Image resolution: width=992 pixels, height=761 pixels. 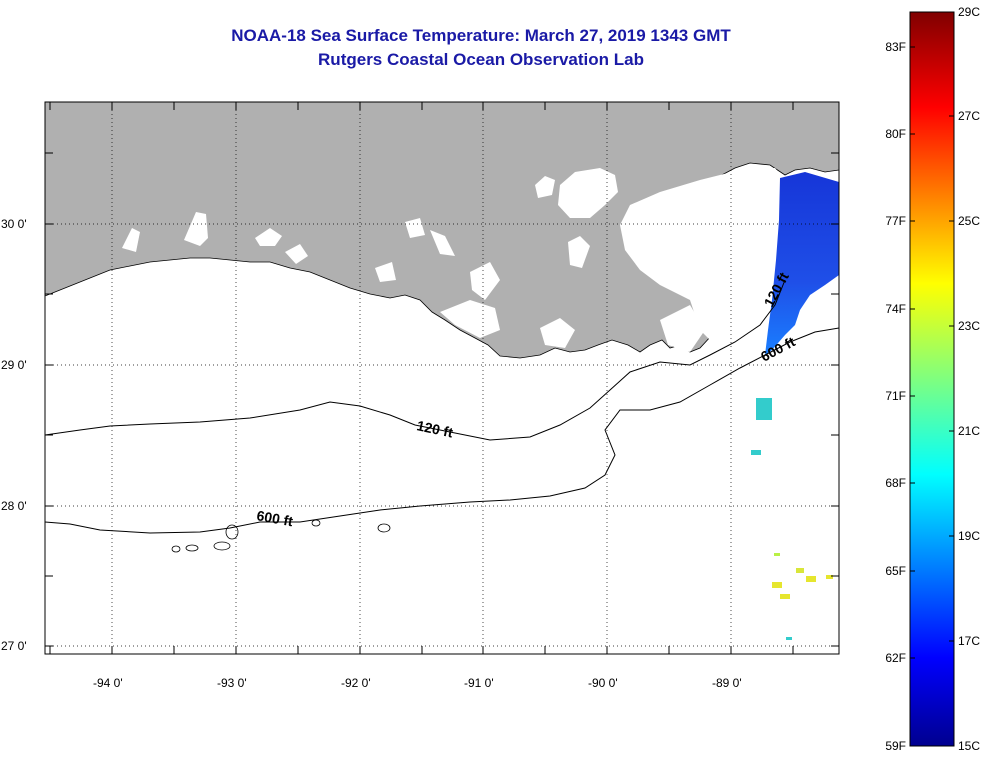 I want to click on sst-swath, so click(x=802, y=263).